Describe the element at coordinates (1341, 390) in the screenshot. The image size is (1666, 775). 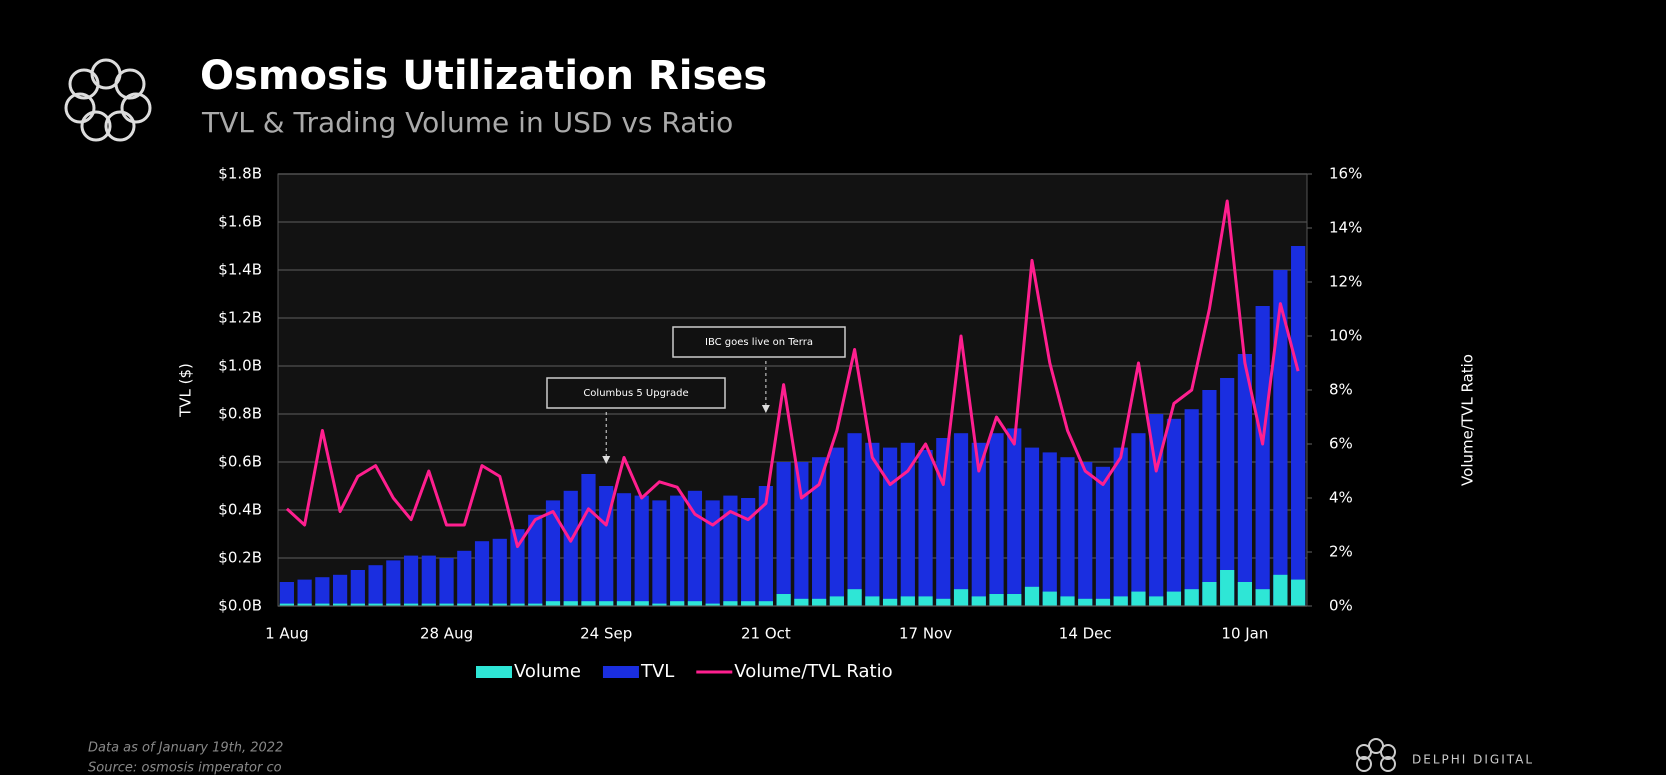
I see `y2-tick-label: 8%` at that location.